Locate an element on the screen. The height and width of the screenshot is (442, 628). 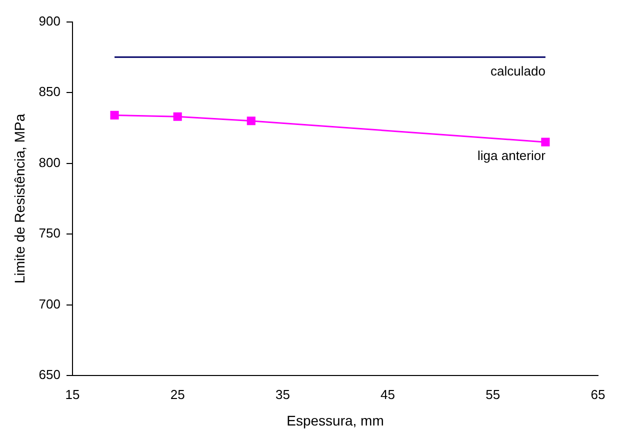
series-label: calculado is located at coordinates (518, 70).